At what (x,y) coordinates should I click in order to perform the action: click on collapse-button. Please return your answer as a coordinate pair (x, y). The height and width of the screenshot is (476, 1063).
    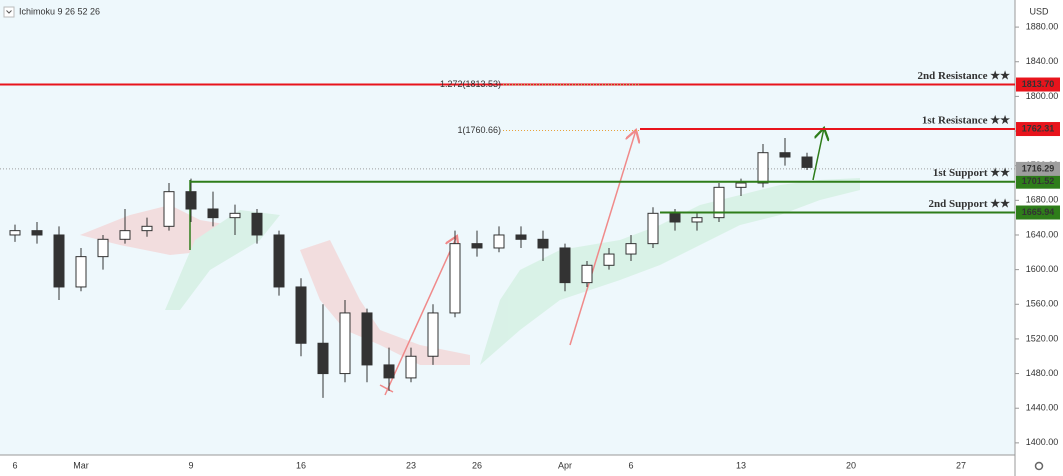
    Looking at the image, I should click on (9, 12).